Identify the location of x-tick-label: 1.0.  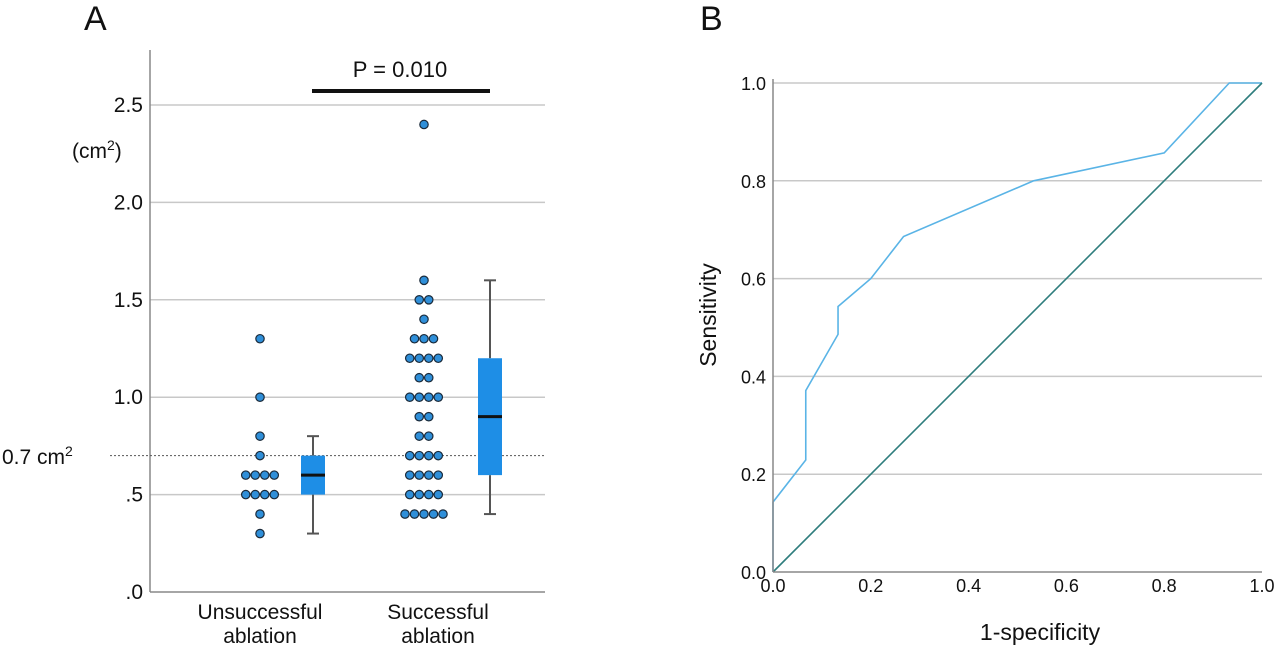
(1261, 586).